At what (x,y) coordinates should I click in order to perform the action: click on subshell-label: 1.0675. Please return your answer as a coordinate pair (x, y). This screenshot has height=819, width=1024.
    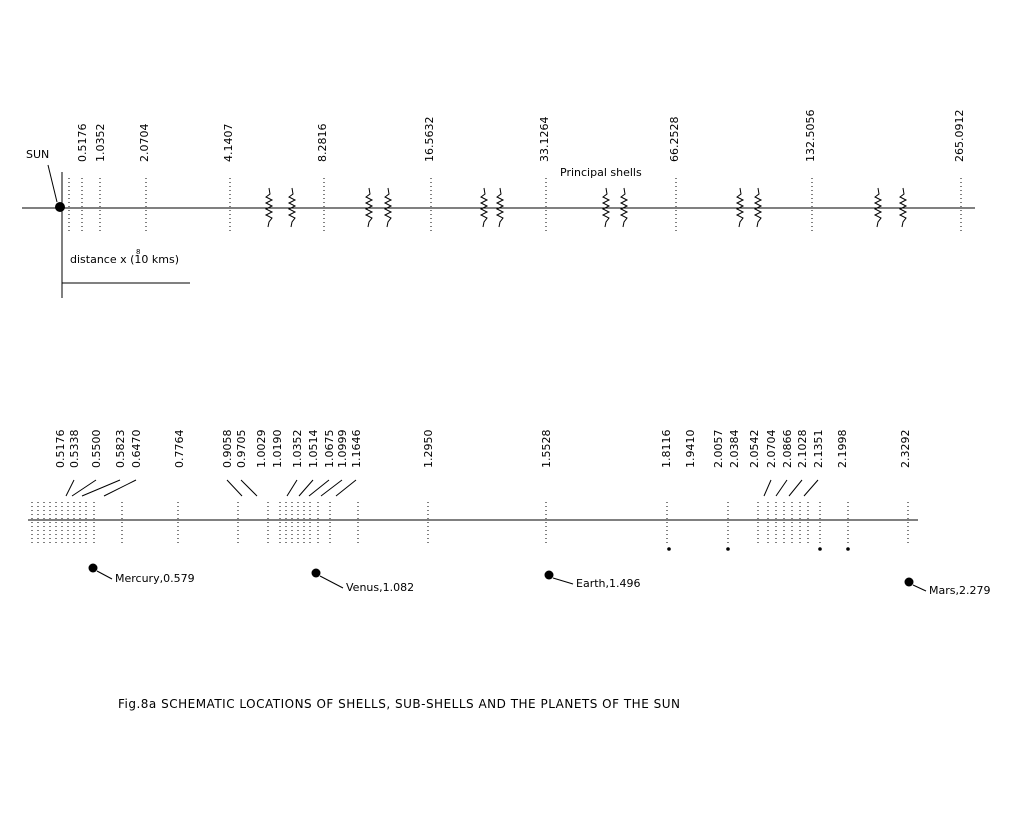
    Looking at the image, I should click on (329, 449).